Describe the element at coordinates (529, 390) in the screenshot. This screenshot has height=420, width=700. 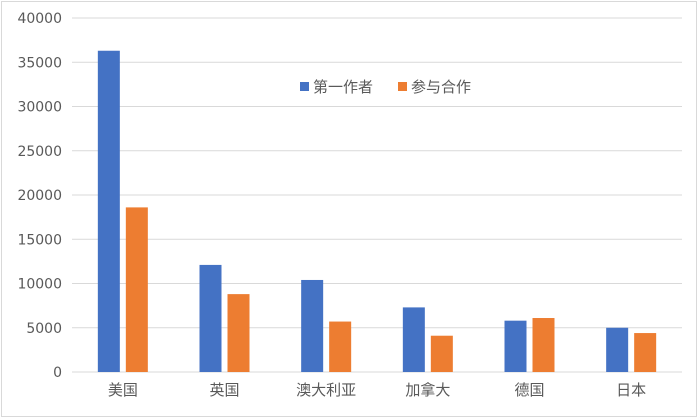
I see `category-label: 德国` at that location.